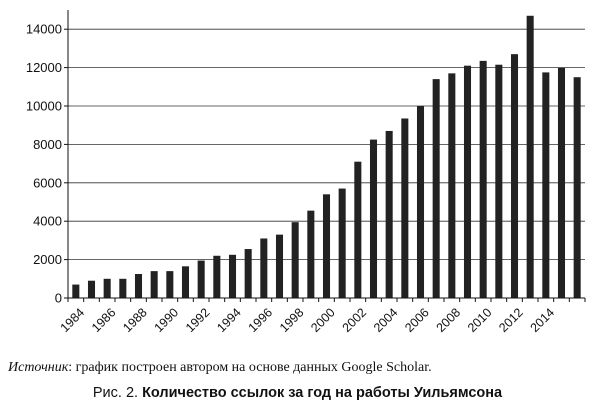 This screenshot has height=409, width=595. I want to click on bar-2009, so click(467, 182).